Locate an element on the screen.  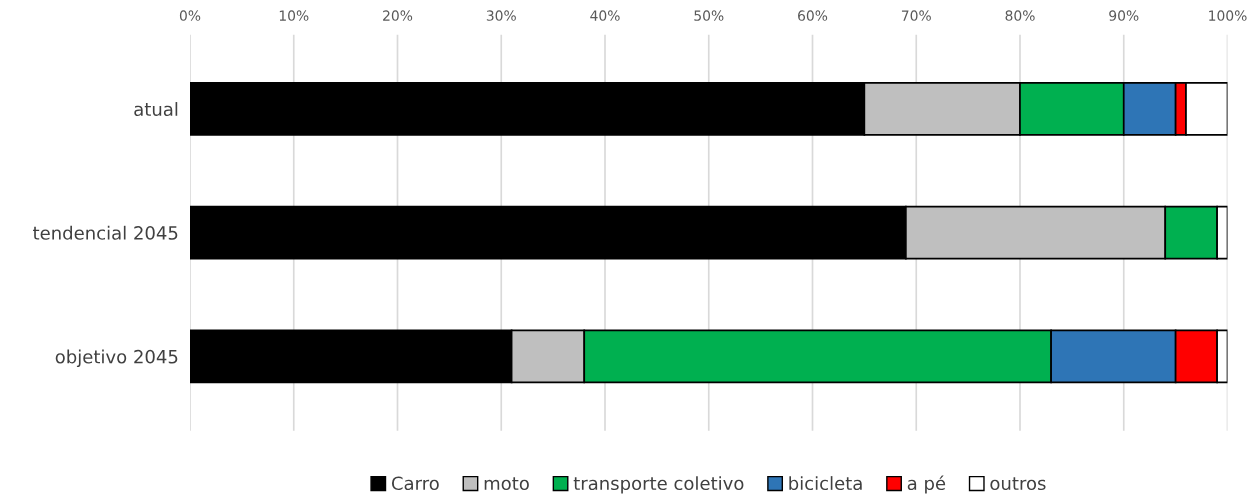
x-tick-label: 70% is located at coordinates (916, 15).